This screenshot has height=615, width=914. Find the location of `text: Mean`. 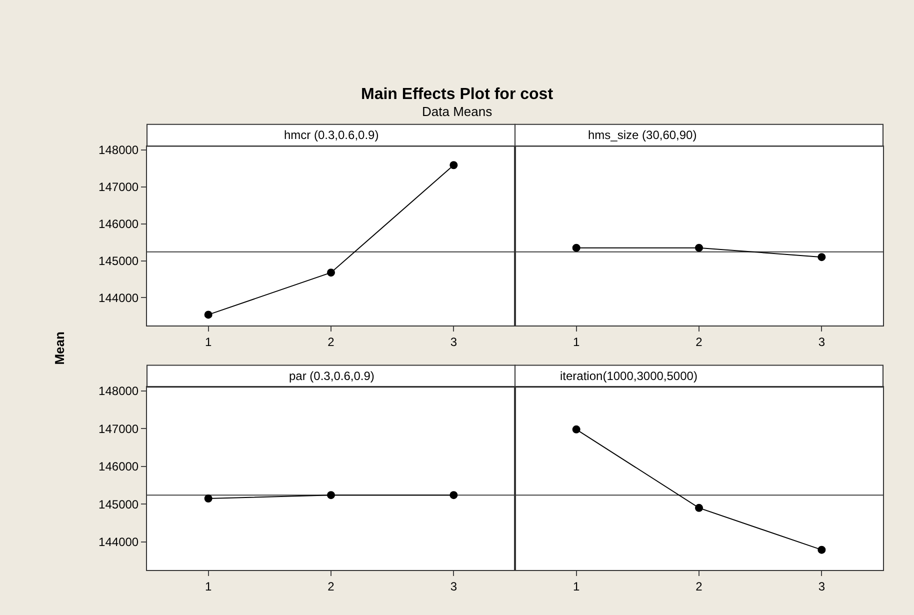

text: Mean is located at coordinates (60, 348).